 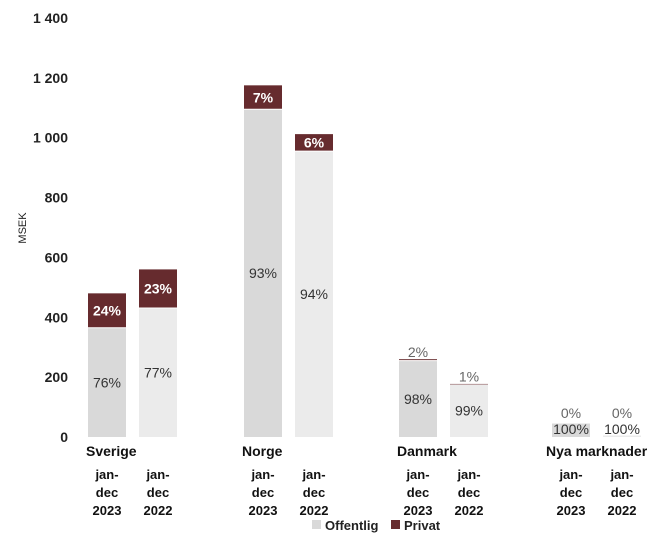 I want to click on data-label-offentlig: 99%, so click(x=469, y=411).